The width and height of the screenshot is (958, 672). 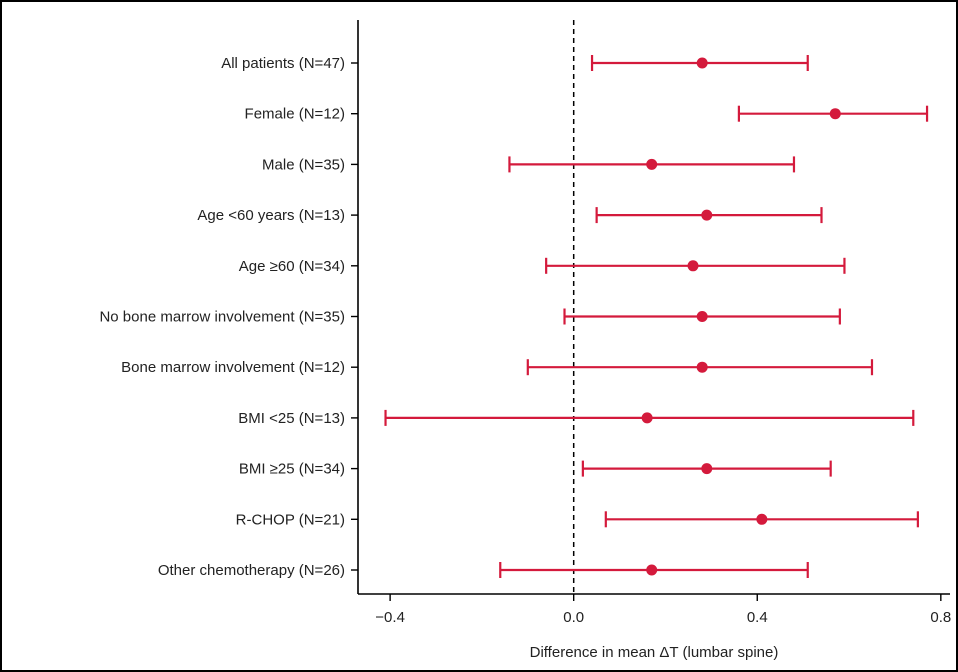 I want to click on category-label: BMI ≥25 (N=34), so click(x=292, y=469).